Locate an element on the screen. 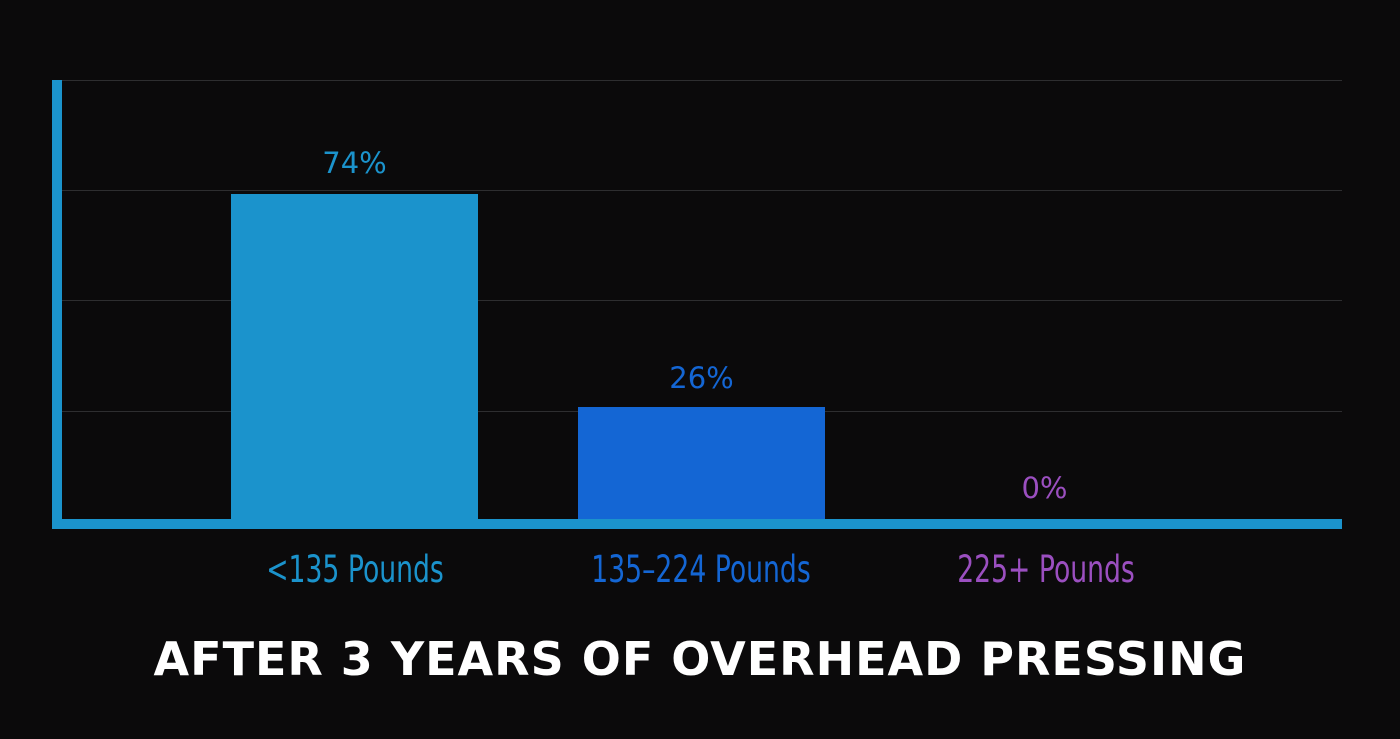 The image size is (1400, 739). category-label: 225+ Pounds is located at coordinates (1046, 569).